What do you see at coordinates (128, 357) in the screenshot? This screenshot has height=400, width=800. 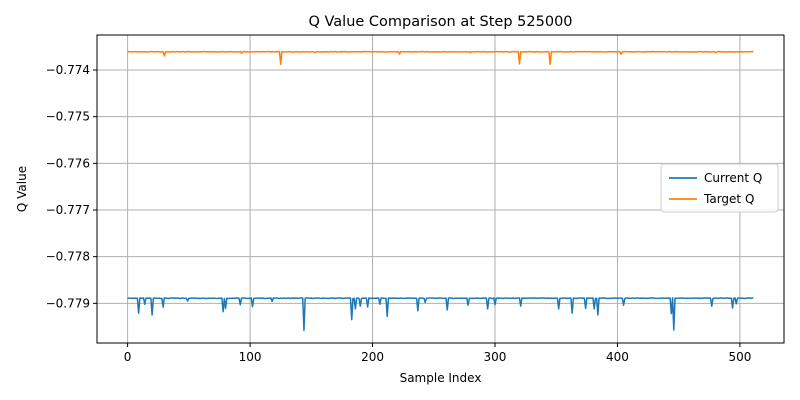 I see `x-tick-label: 0` at bounding box center [128, 357].